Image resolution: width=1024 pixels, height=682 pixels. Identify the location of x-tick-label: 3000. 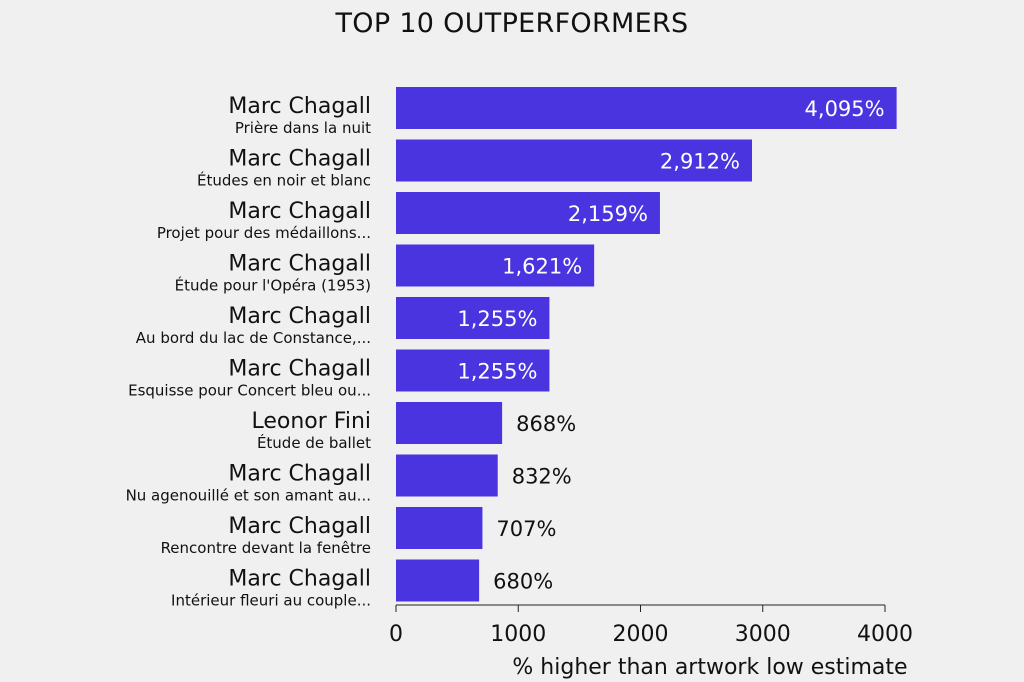
(763, 634).